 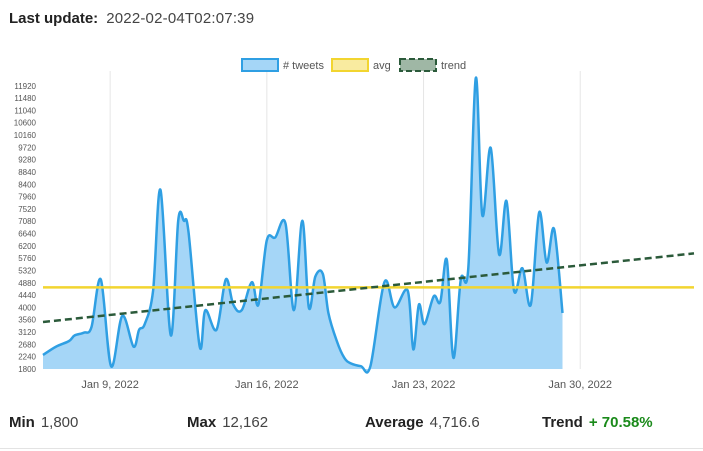 What do you see at coordinates (202, 422) in the screenshot?
I see `stat-max-label: Max` at bounding box center [202, 422].